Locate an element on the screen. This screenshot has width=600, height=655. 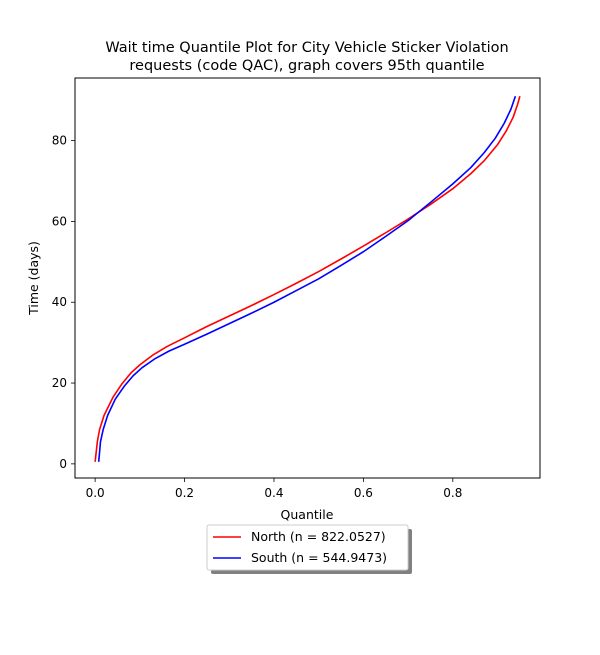
y-axis-ticks: 0 20 40 60 80 is located at coordinates (63, 302).